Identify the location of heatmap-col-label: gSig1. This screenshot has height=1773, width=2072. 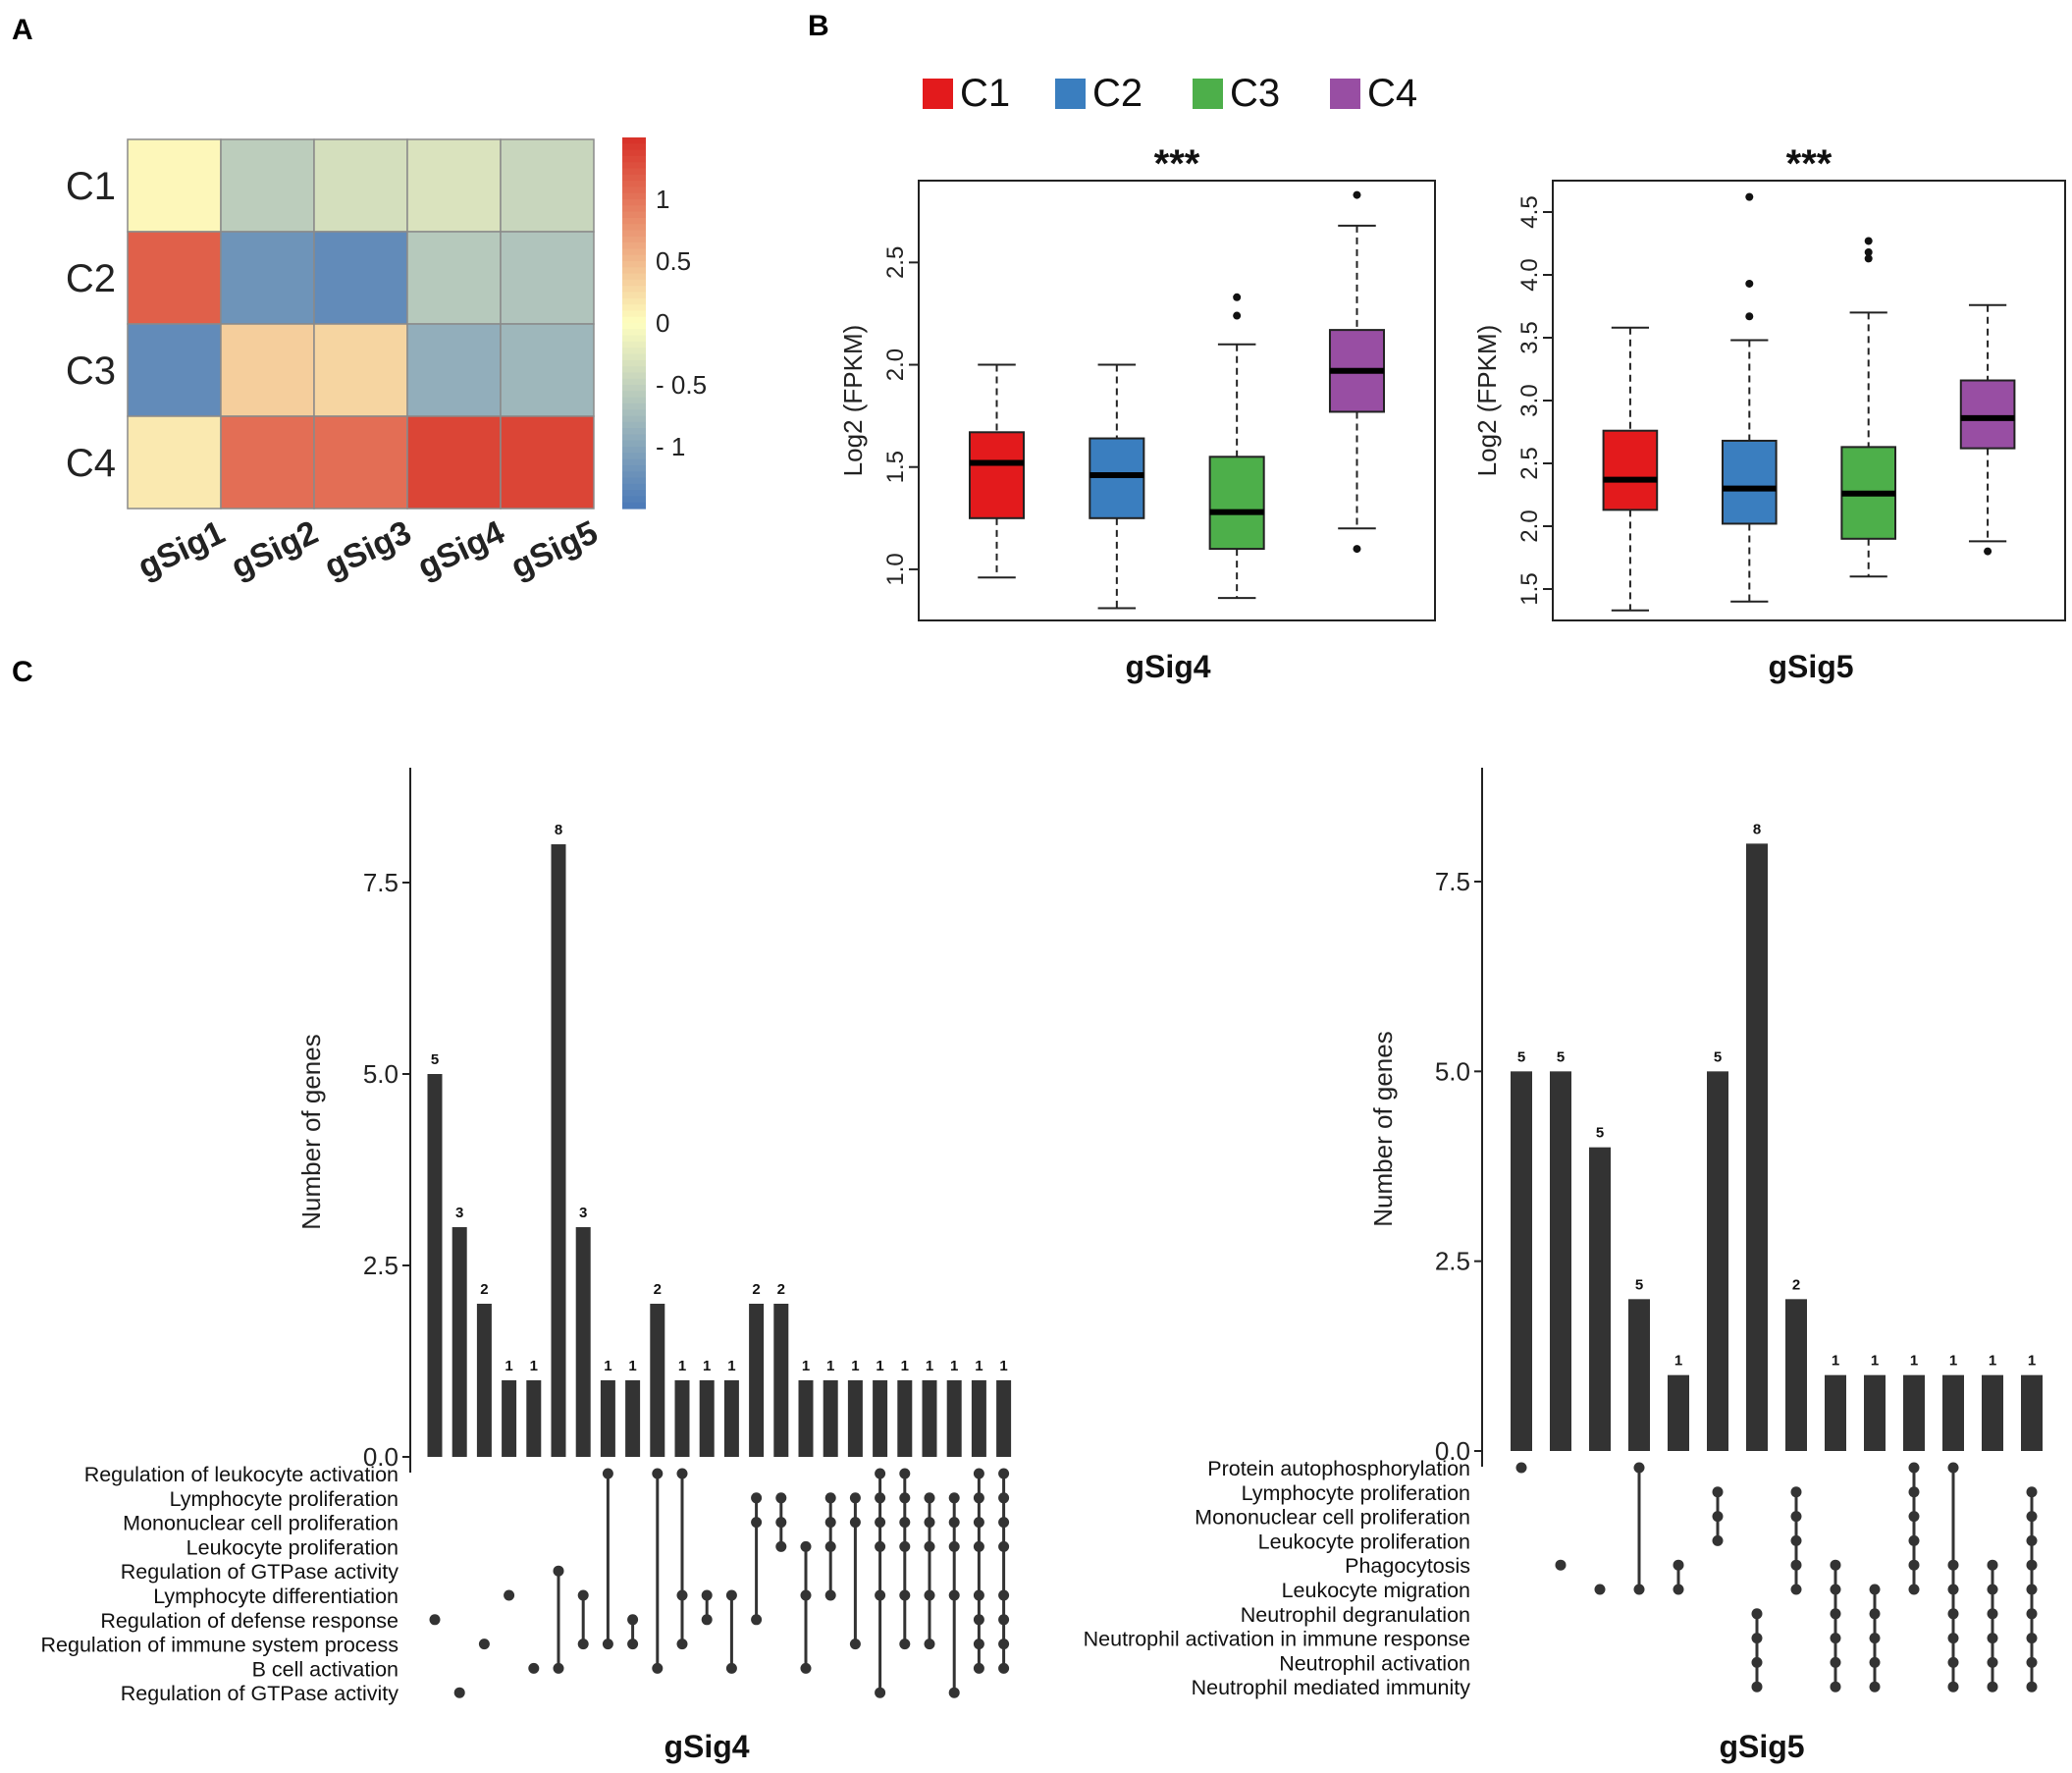
(182, 550).